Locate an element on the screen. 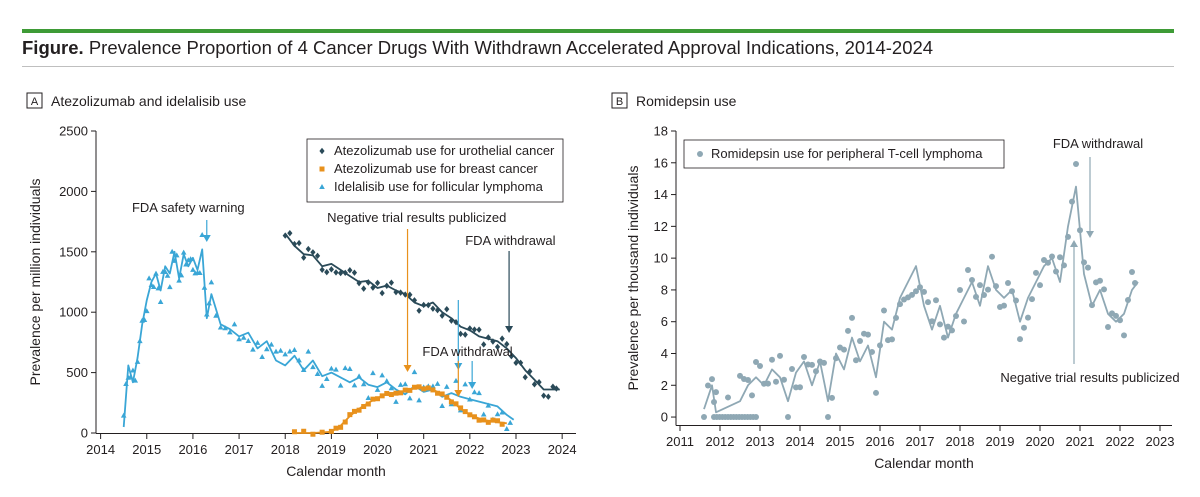 This screenshot has width=1200, height=497. x-tick-label-A: 2020 is located at coordinates (377, 449).